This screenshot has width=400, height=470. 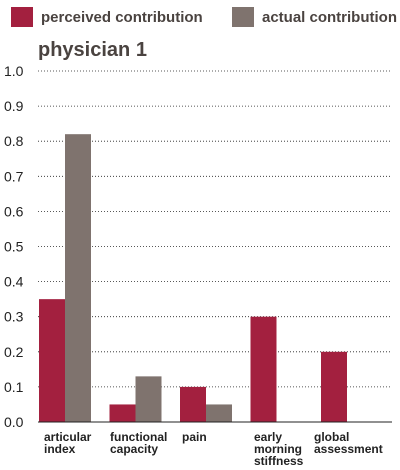 I want to click on y-tick-label: 0.6, so click(x=14, y=211).